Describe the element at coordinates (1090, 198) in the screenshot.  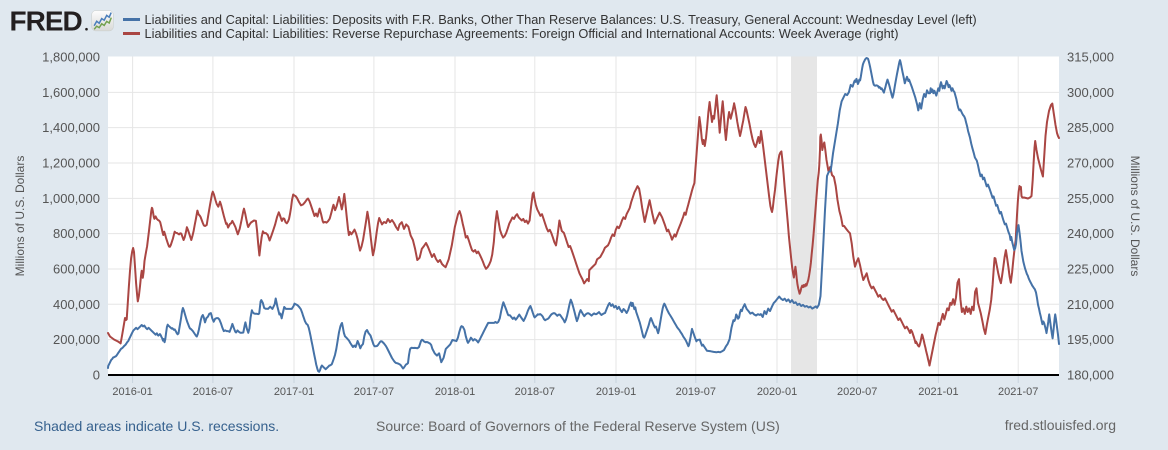
I see `svg-text: 255,000` at that location.